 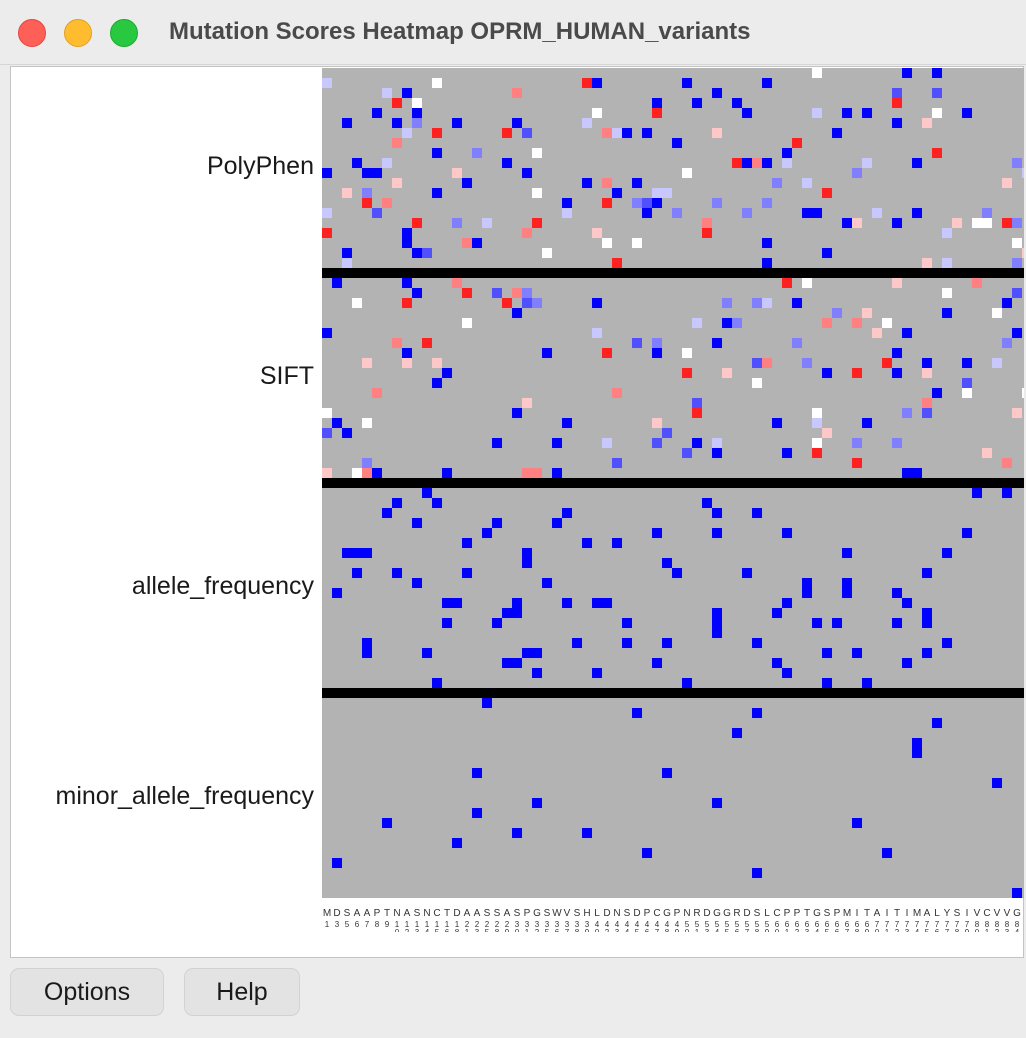 I want to click on help-button: Help, so click(x=242, y=992).